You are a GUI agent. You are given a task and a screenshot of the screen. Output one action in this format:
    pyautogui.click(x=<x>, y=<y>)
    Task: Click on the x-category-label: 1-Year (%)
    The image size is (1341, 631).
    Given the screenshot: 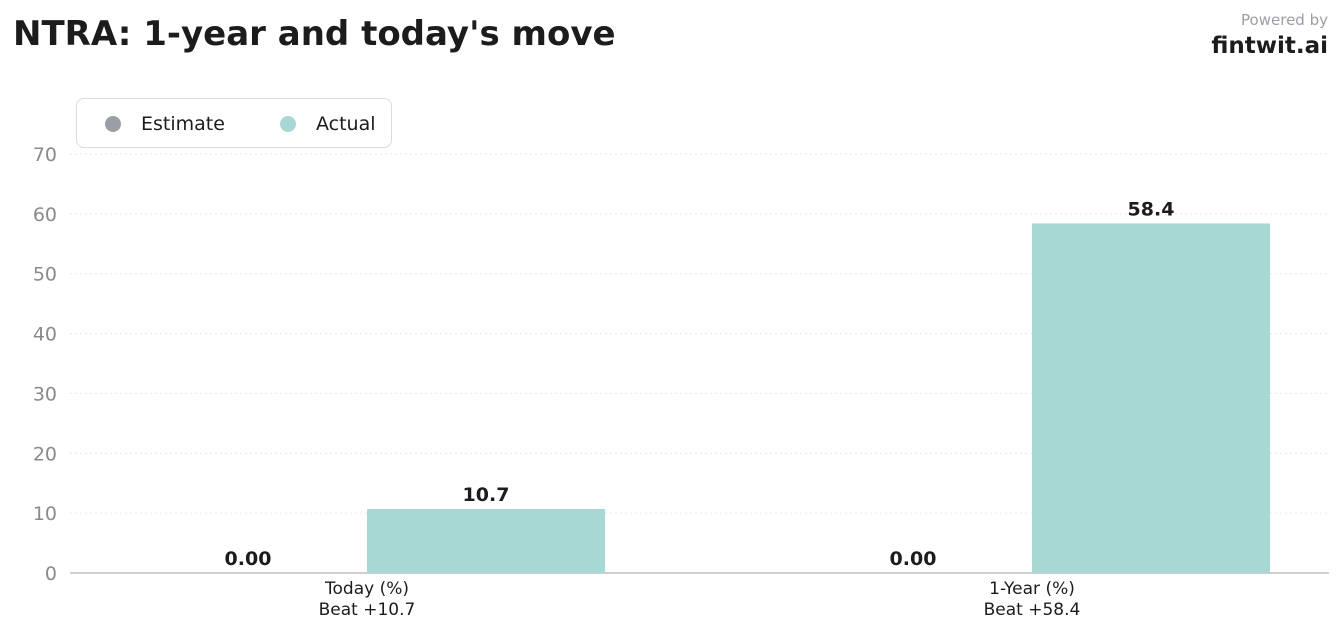 What is the action you would take?
    pyautogui.click(x=1032, y=589)
    